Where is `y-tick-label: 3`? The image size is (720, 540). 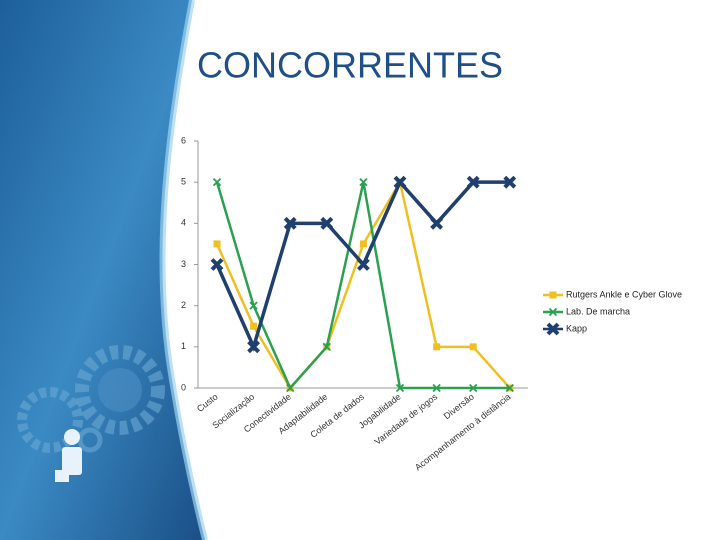
y-tick-label: 3 is located at coordinates (183, 264).